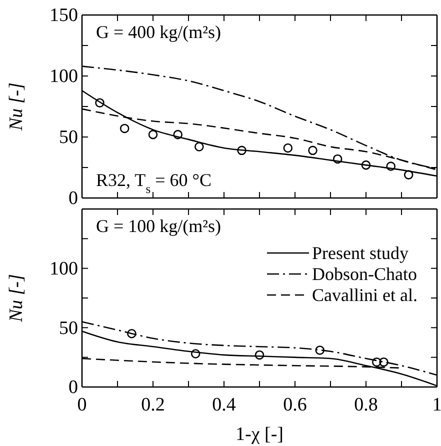 Image resolution: width=441 pixels, height=446 pixels. Describe the element at coordinates (159, 32) in the screenshot. I see `annotation: G = 400 kg/(m²s)` at that location.